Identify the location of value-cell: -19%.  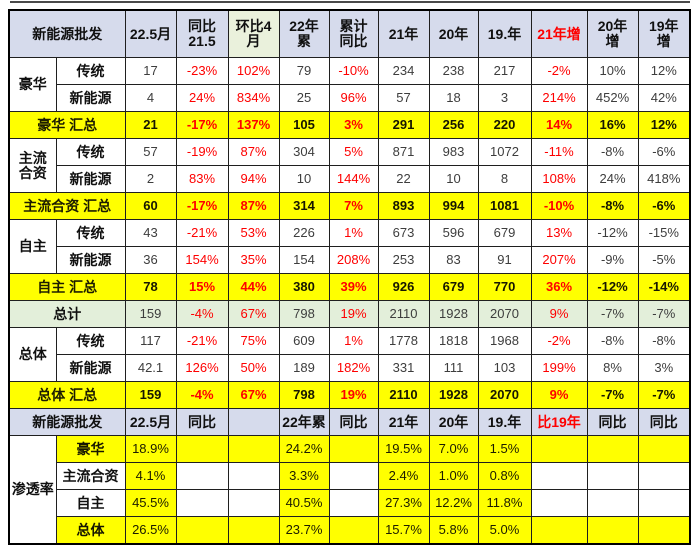
(202, 152).